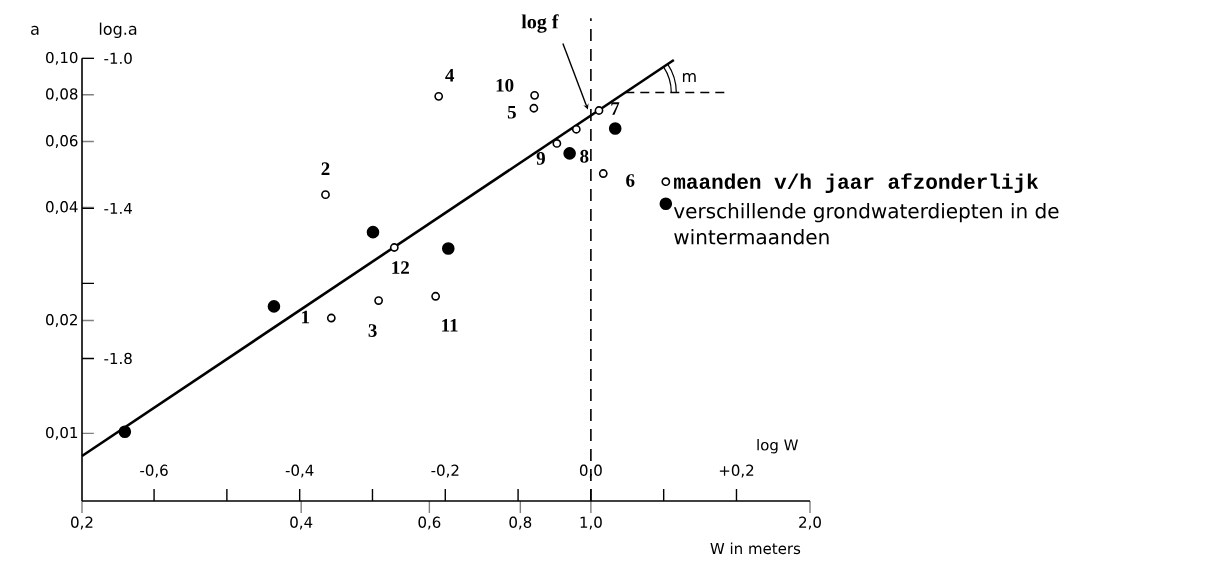 This screenshot has width=1209, height=574. I want to click on y-tick-label: 0,08, so click(62, 95).